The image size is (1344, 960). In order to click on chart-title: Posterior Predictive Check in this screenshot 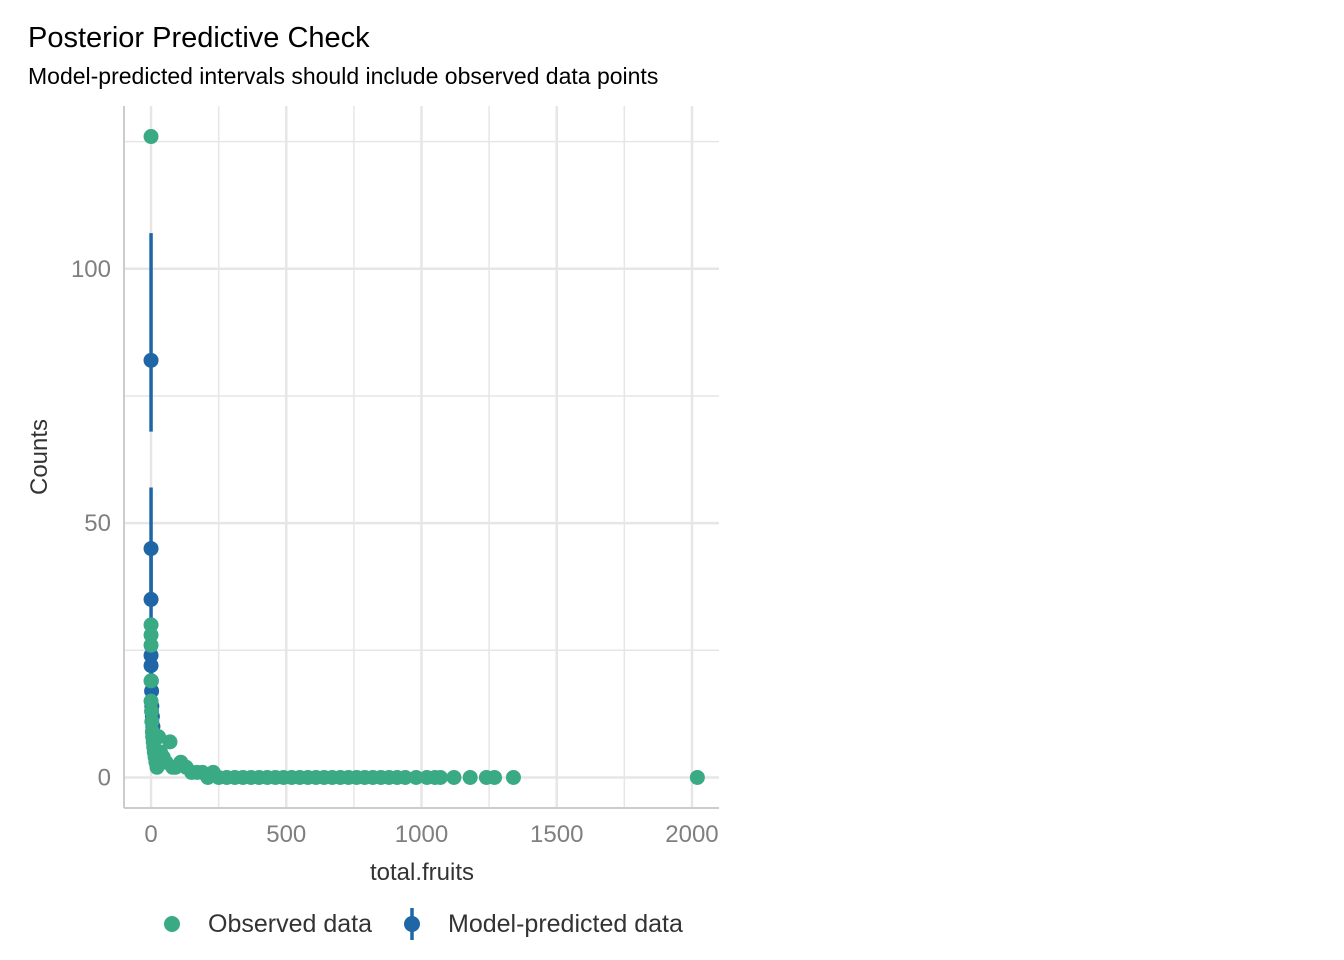, I will do `click(199, 38)`.